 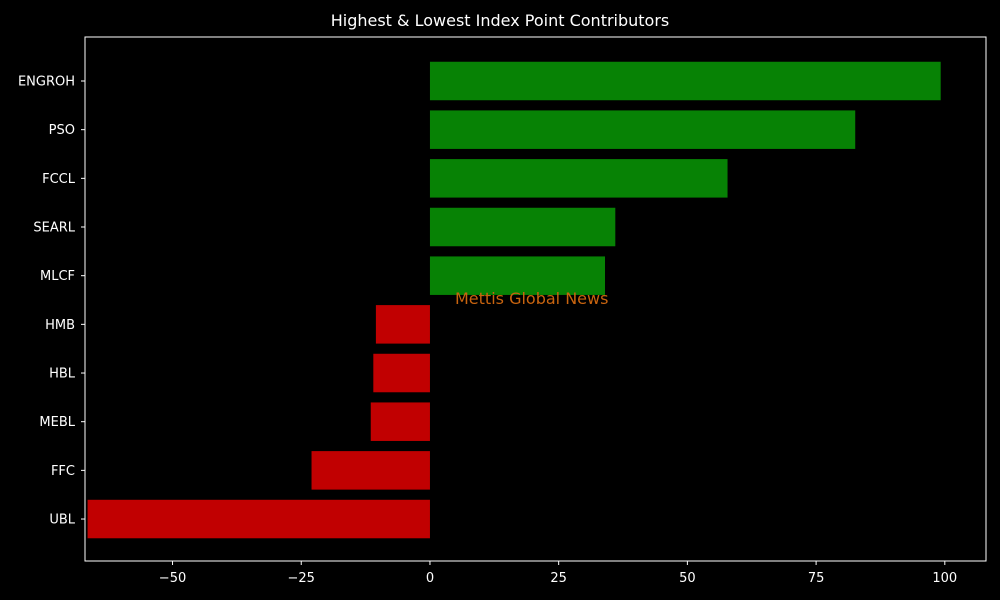 I want to click on y-tick-label-pso: PSO, so click(x=62, y=130).